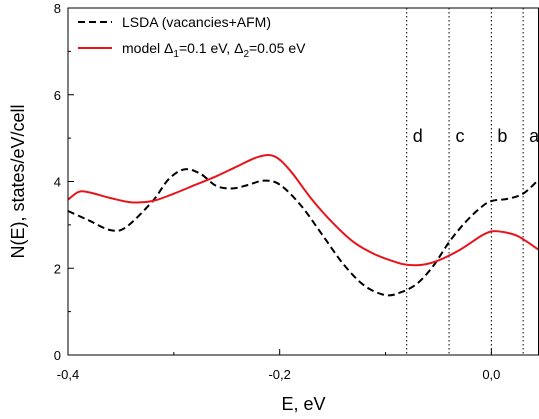 The image size is (539, 419). I want to click on legend-model-middle: =0.1 eV, Δ, so click(211, 48).